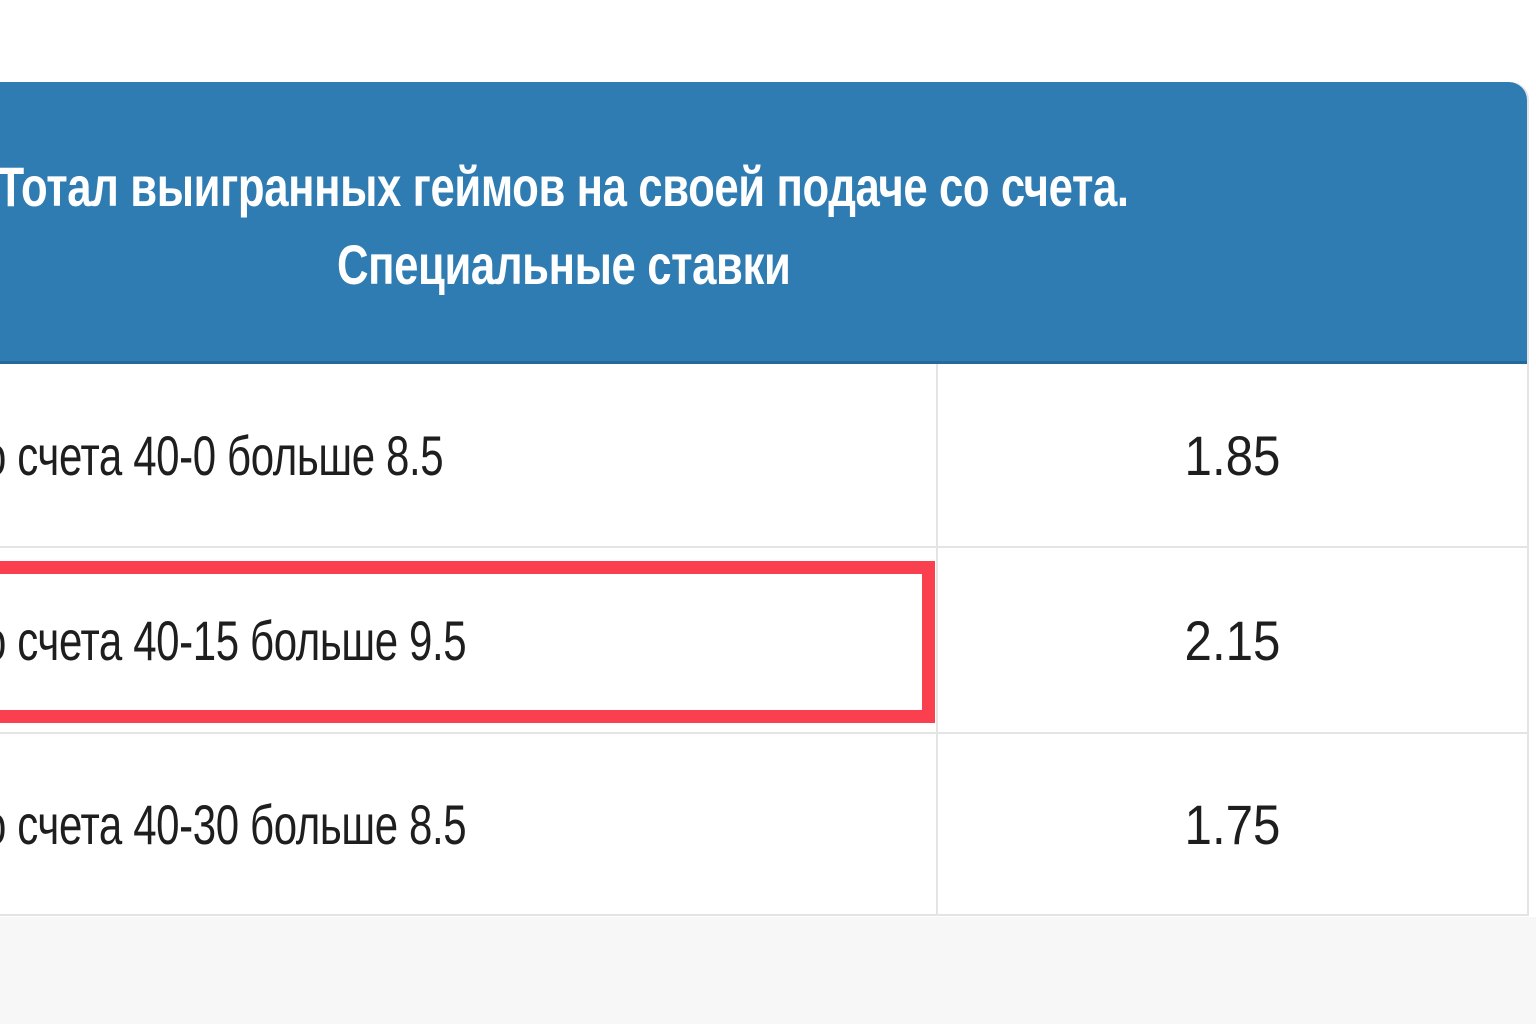 This screenshot has width=1536, height=1024. I want to click on bet-label: о счета 40-0 больше 8.5, so click(222, 455).